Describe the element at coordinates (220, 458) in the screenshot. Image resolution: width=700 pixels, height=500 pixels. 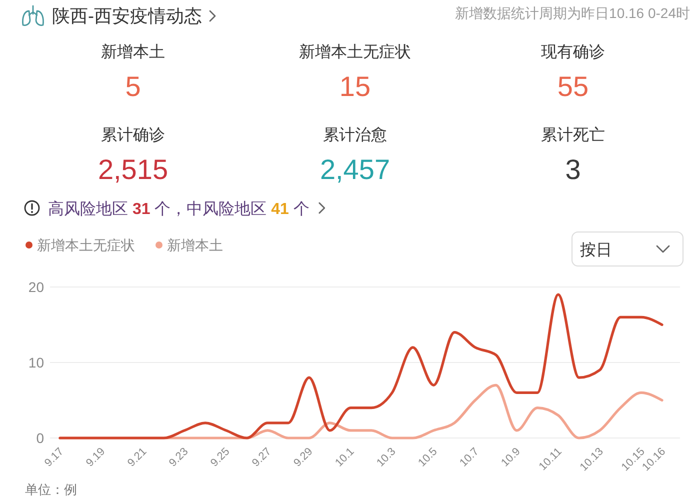
I see `x-tick-label: 9.25` at that location.